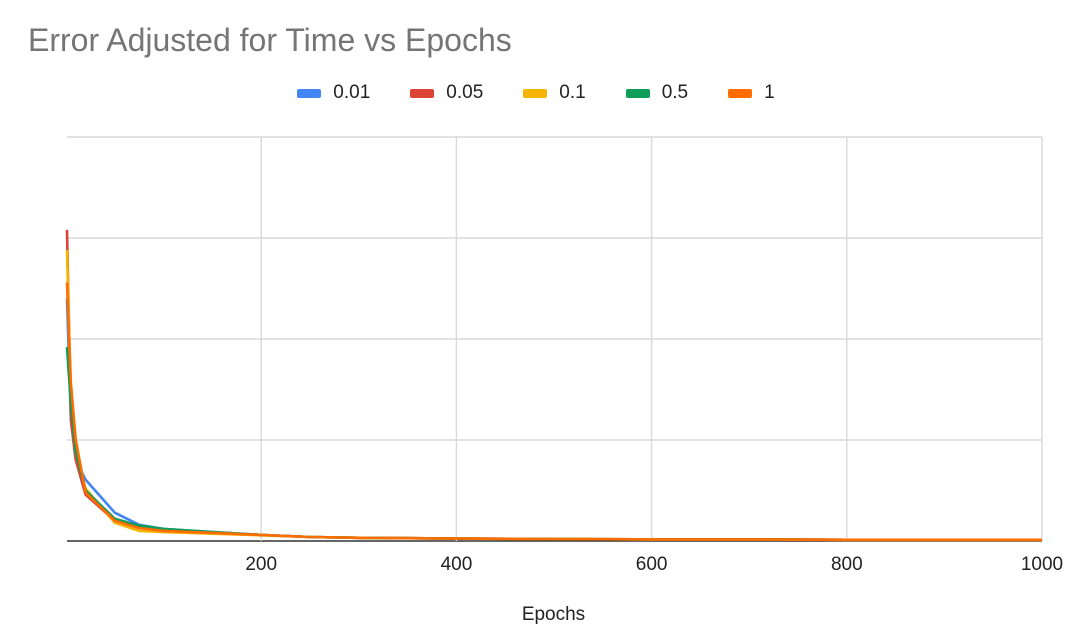 This screenshot has width=1072, height=642. I want to click on x-tick-label: 400, so click(457, 564).